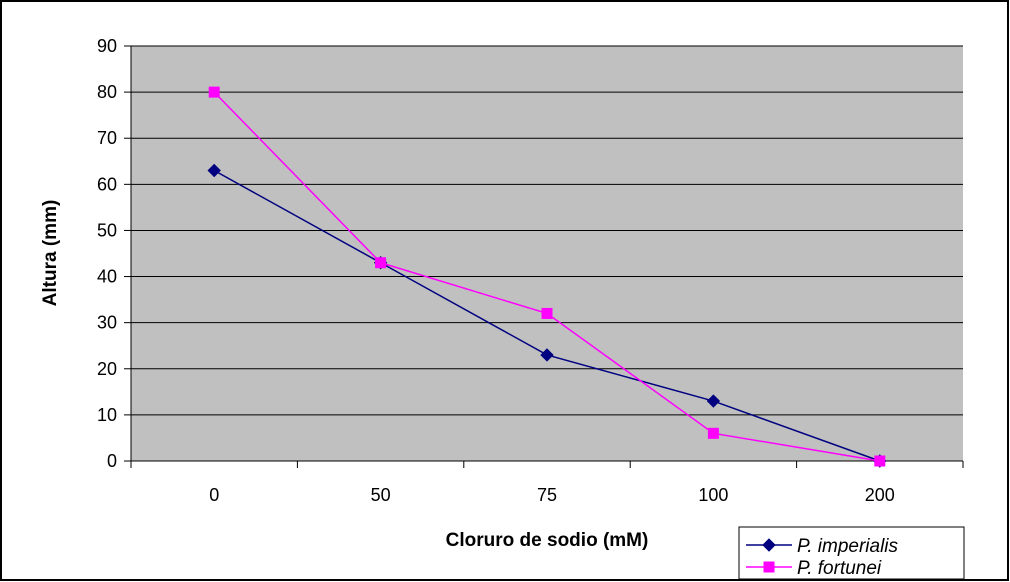  Describe the element at coordinates (547, 483) in the screenshot. I see `x-axis-ticks: 0 50 75 100 200` at that location.